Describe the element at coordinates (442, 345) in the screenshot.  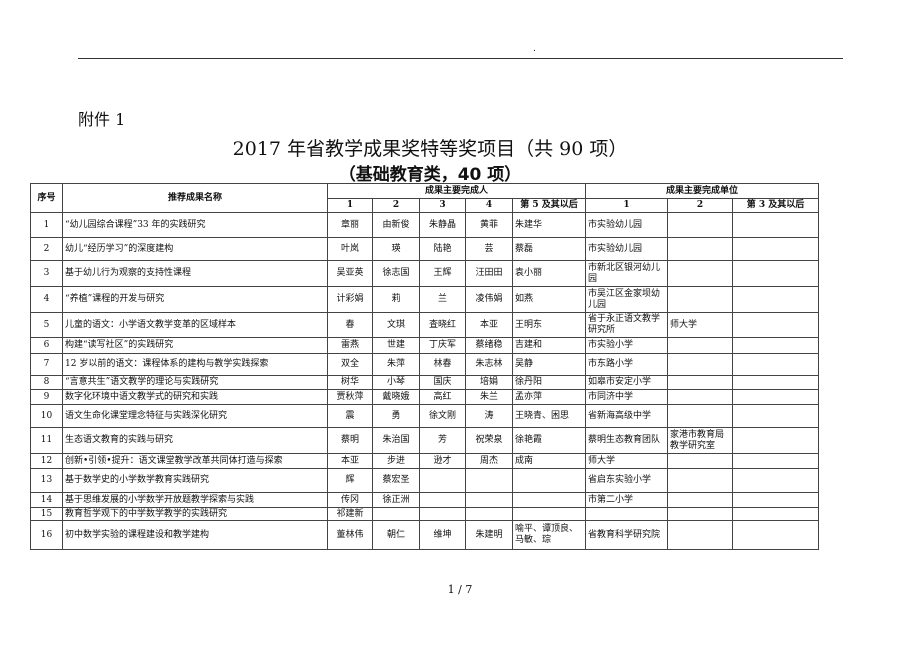
I see `cell-person: 丁庆军` at that location.